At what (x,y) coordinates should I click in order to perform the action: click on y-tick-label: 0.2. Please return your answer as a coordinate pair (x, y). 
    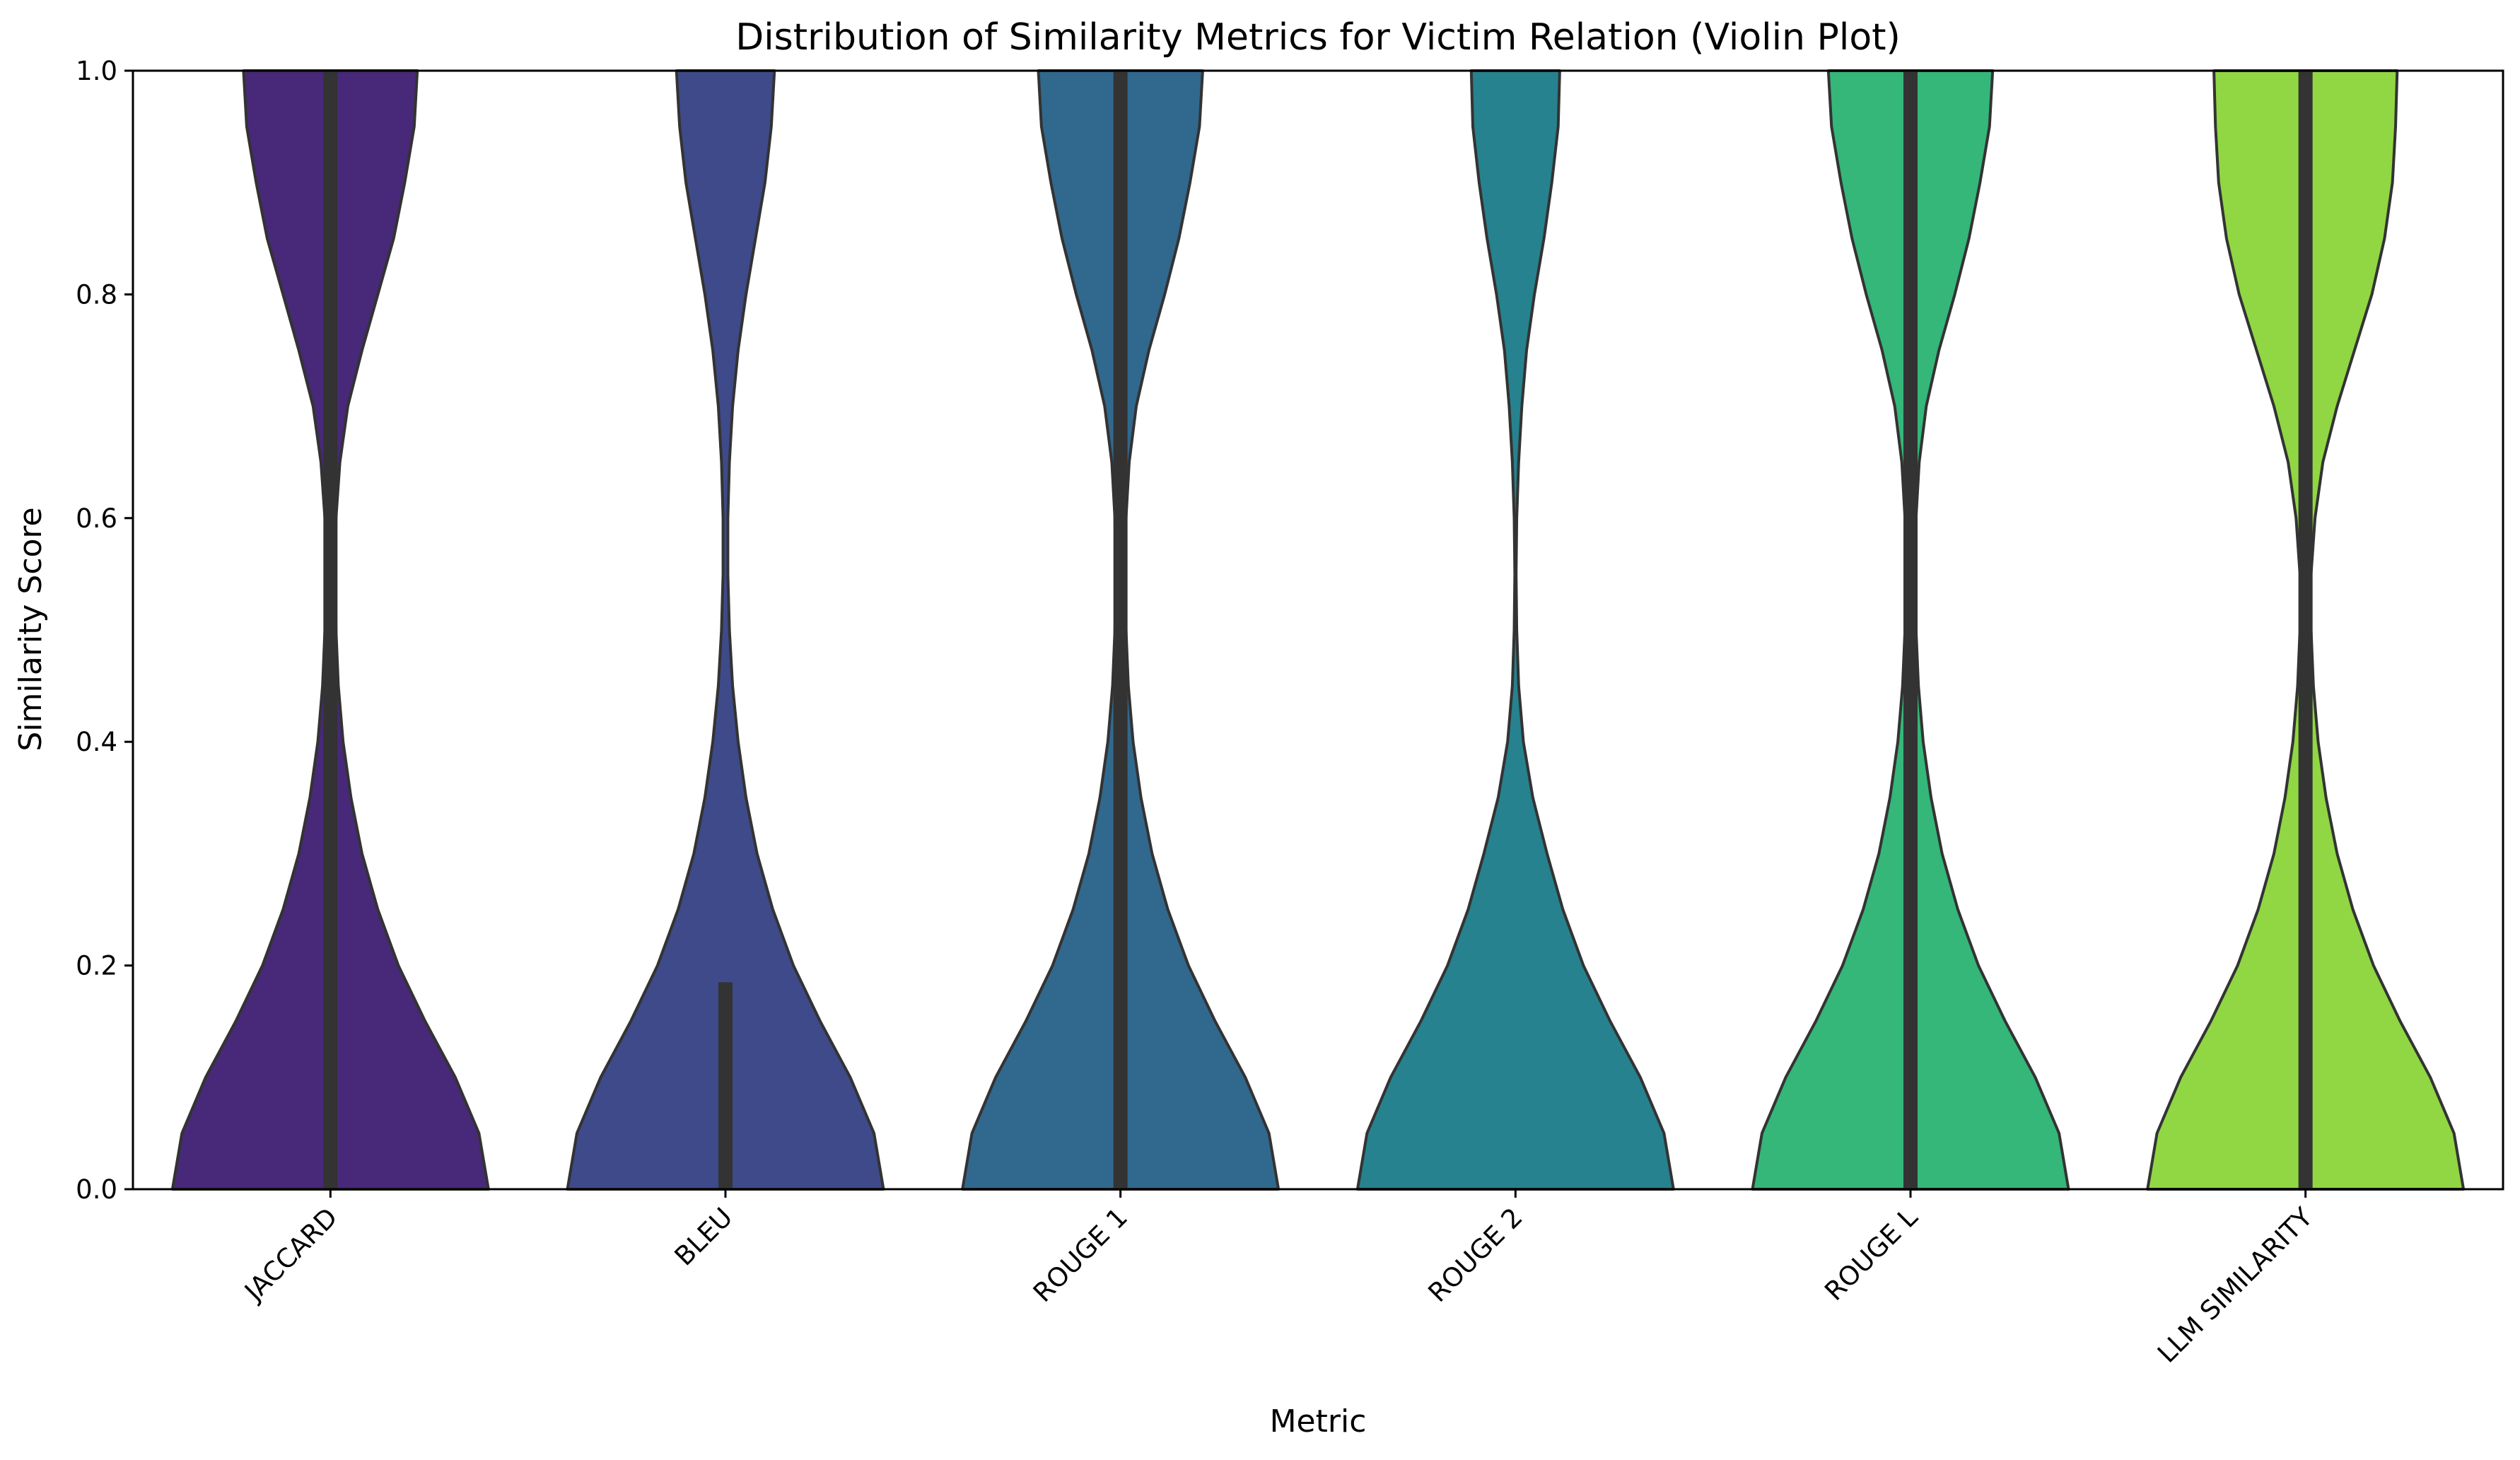
    Looking at the image, I should click on (96, 966).